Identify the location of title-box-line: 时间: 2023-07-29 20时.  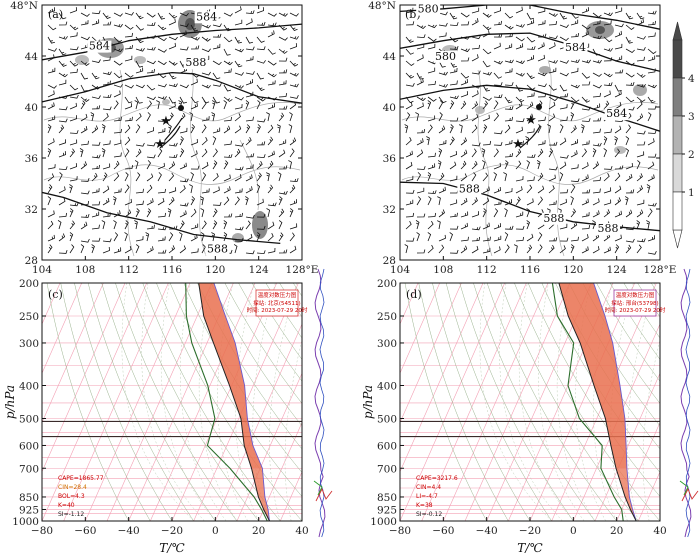
(635, 310).